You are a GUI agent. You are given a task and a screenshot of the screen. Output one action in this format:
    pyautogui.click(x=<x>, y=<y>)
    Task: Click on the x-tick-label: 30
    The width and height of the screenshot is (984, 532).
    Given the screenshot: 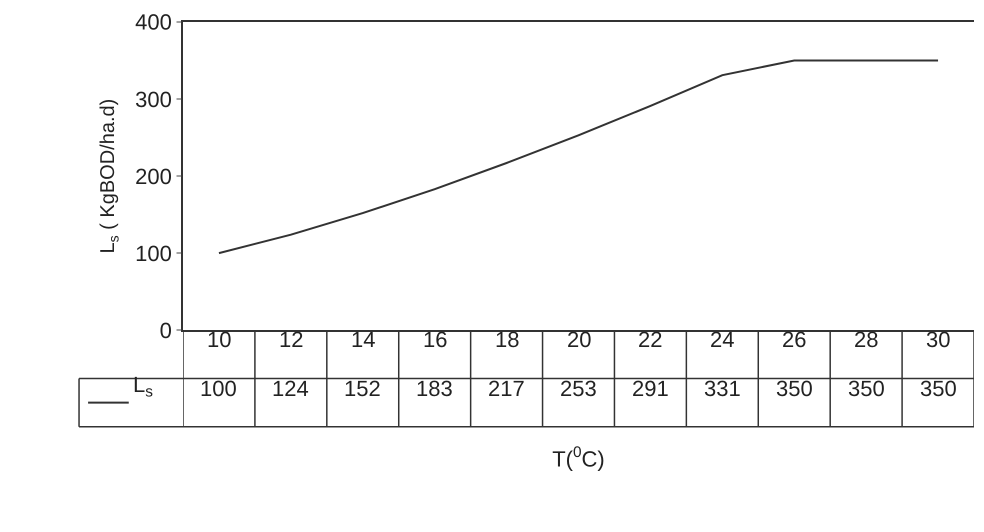 What is the action you would take?
    pyautogui.click(x=938, y=339)
    